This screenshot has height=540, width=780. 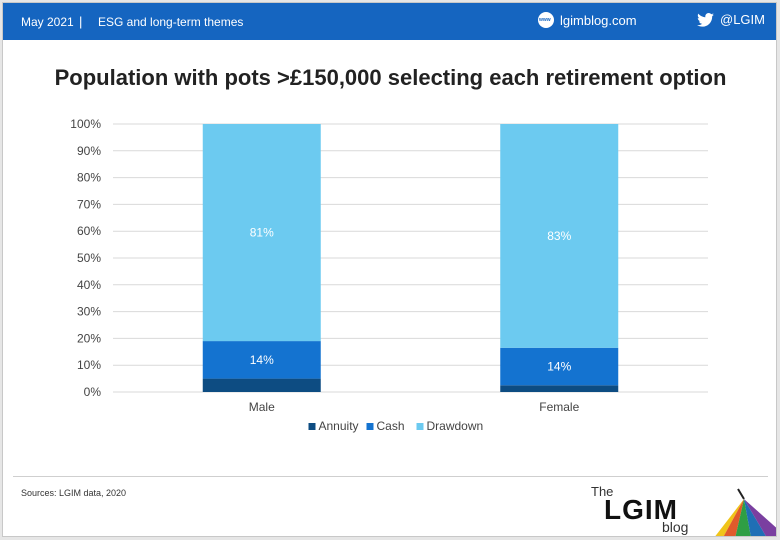 I want to click on y-tick-label: 80%, so click(x=89, y=178).